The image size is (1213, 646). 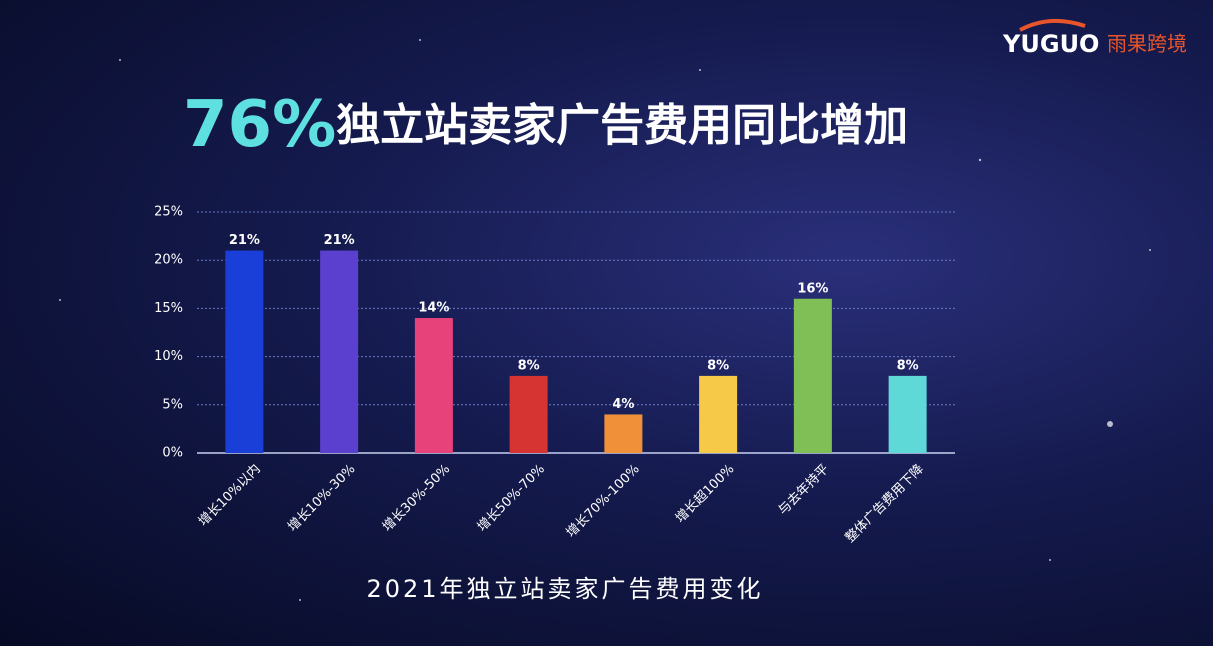 I want to click on y-tick-label: 5%, so click(x=172, y=404).